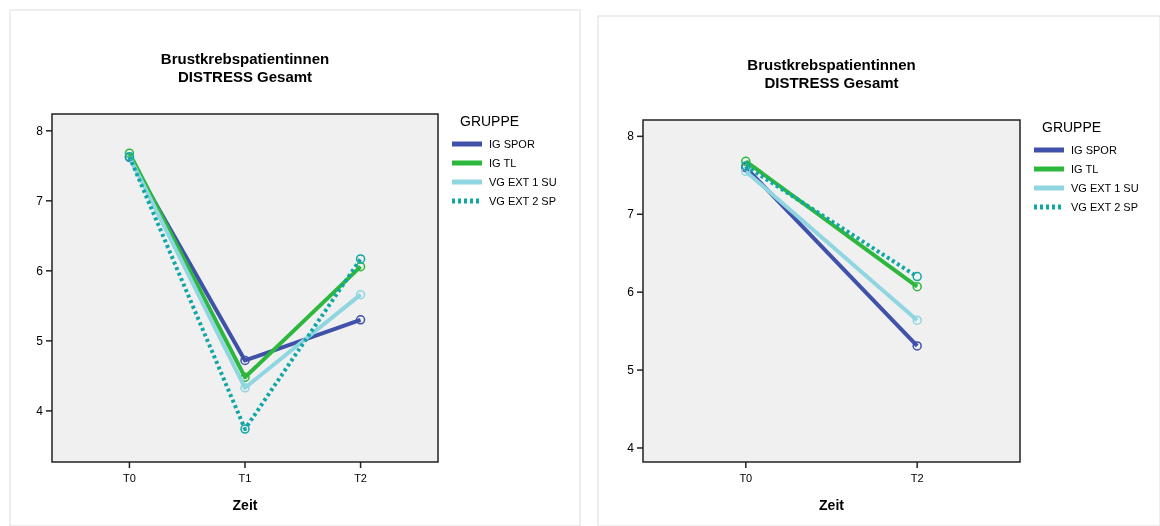 Image resolution: width=1160 pixels, height=526 pixels. Describe the element at coordinates (245, 478) in the screenshot. I see `x-tick-label: T1` at that location.